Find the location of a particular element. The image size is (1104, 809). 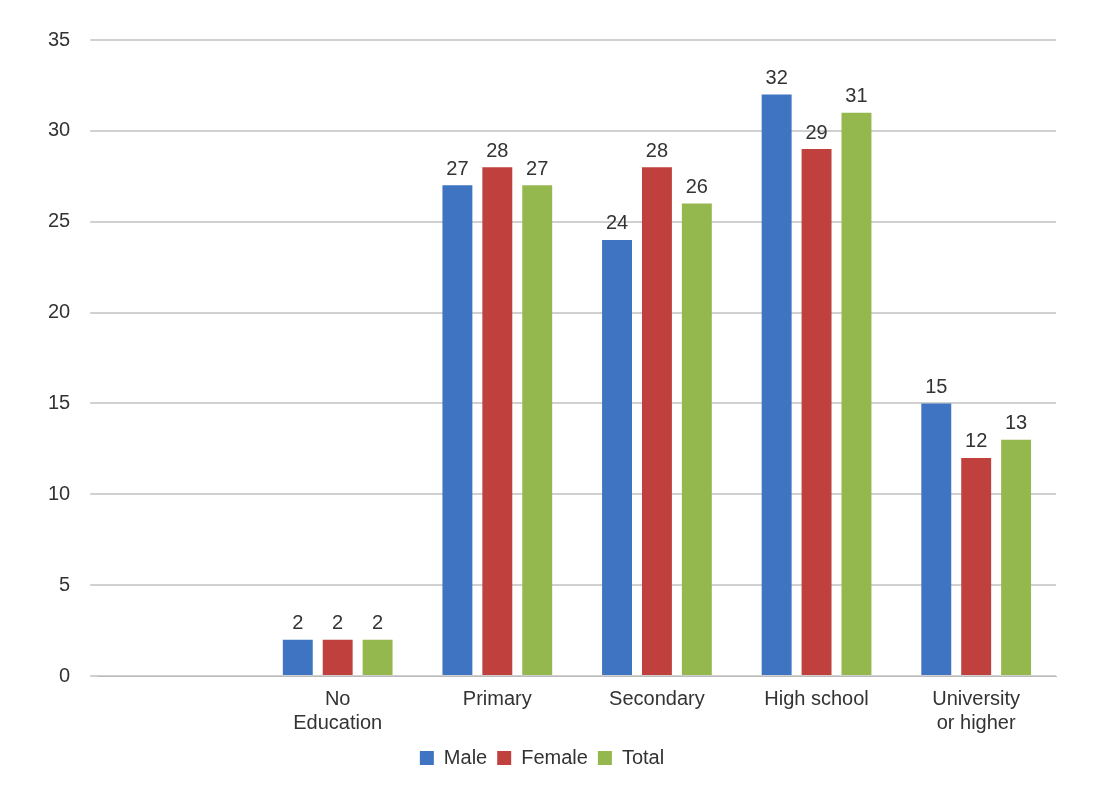

data-label: 26 is located at coordinates (696, 186).